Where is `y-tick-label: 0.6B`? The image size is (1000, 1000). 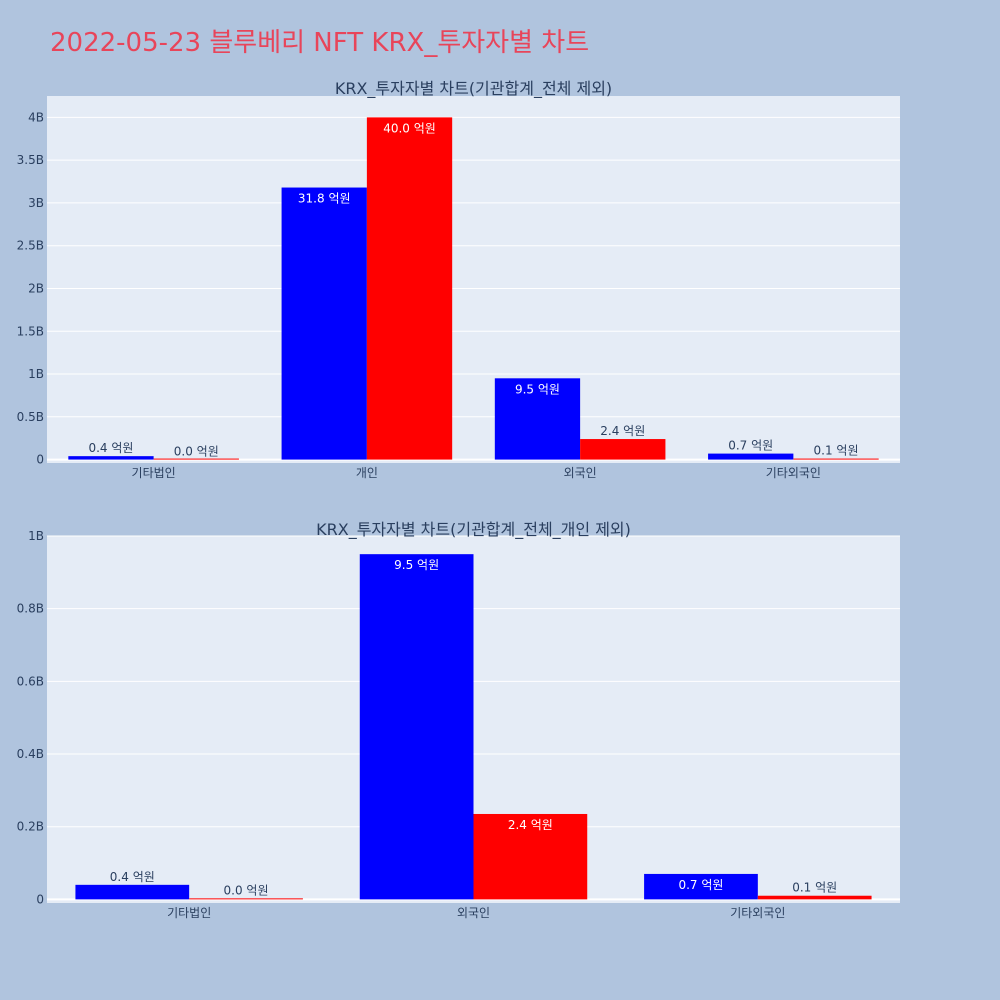
y-tick-label: 0.6B is located at coordinates (30, 681).